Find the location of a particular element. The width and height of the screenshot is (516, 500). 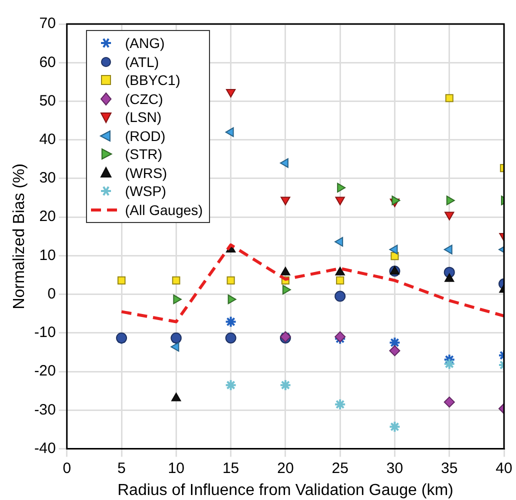

y-tick-label: -20 is located at coordinates (45, 371).